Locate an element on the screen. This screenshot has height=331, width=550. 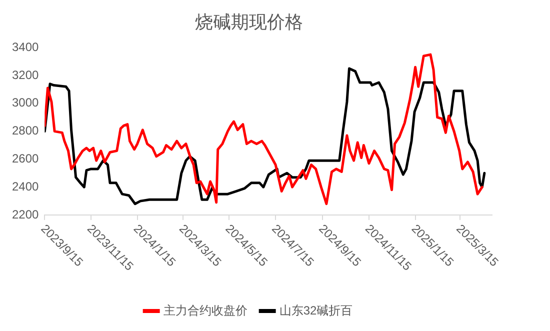
chart-title: 烧碱期现价格 is located at coordinates (249, 22).